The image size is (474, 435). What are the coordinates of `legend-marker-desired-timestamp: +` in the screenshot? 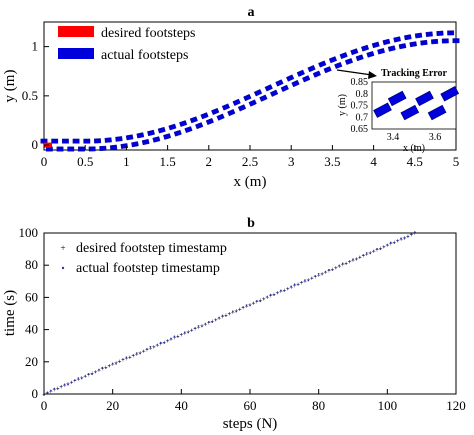 It's located at (62, 248).